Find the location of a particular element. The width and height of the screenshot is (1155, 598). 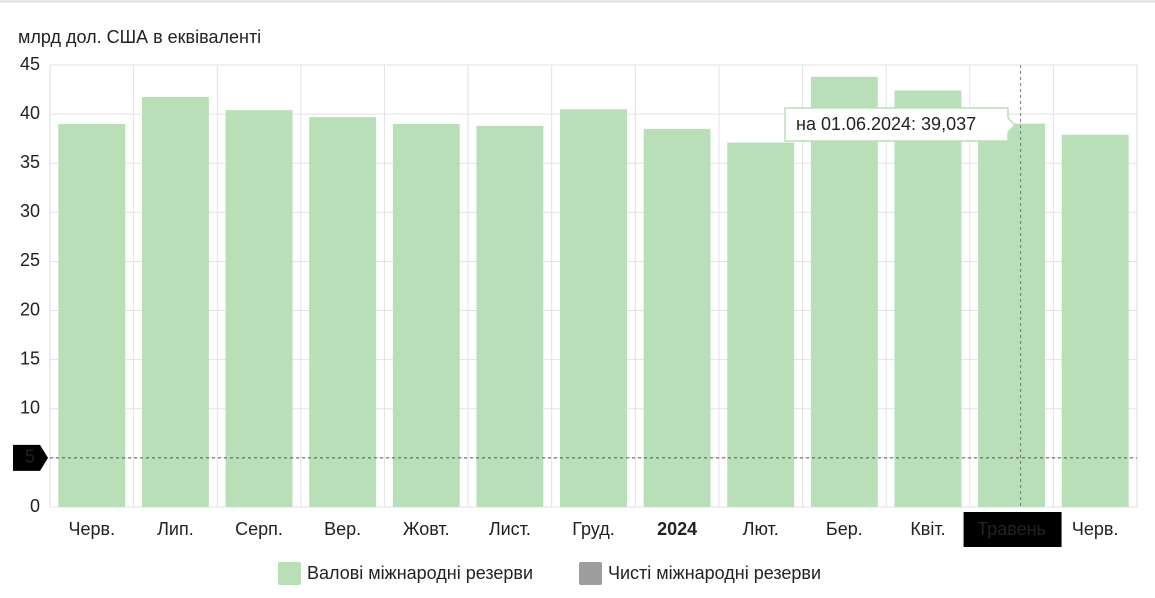

y-tick-label: 0 is located at coordinates (35, 506).